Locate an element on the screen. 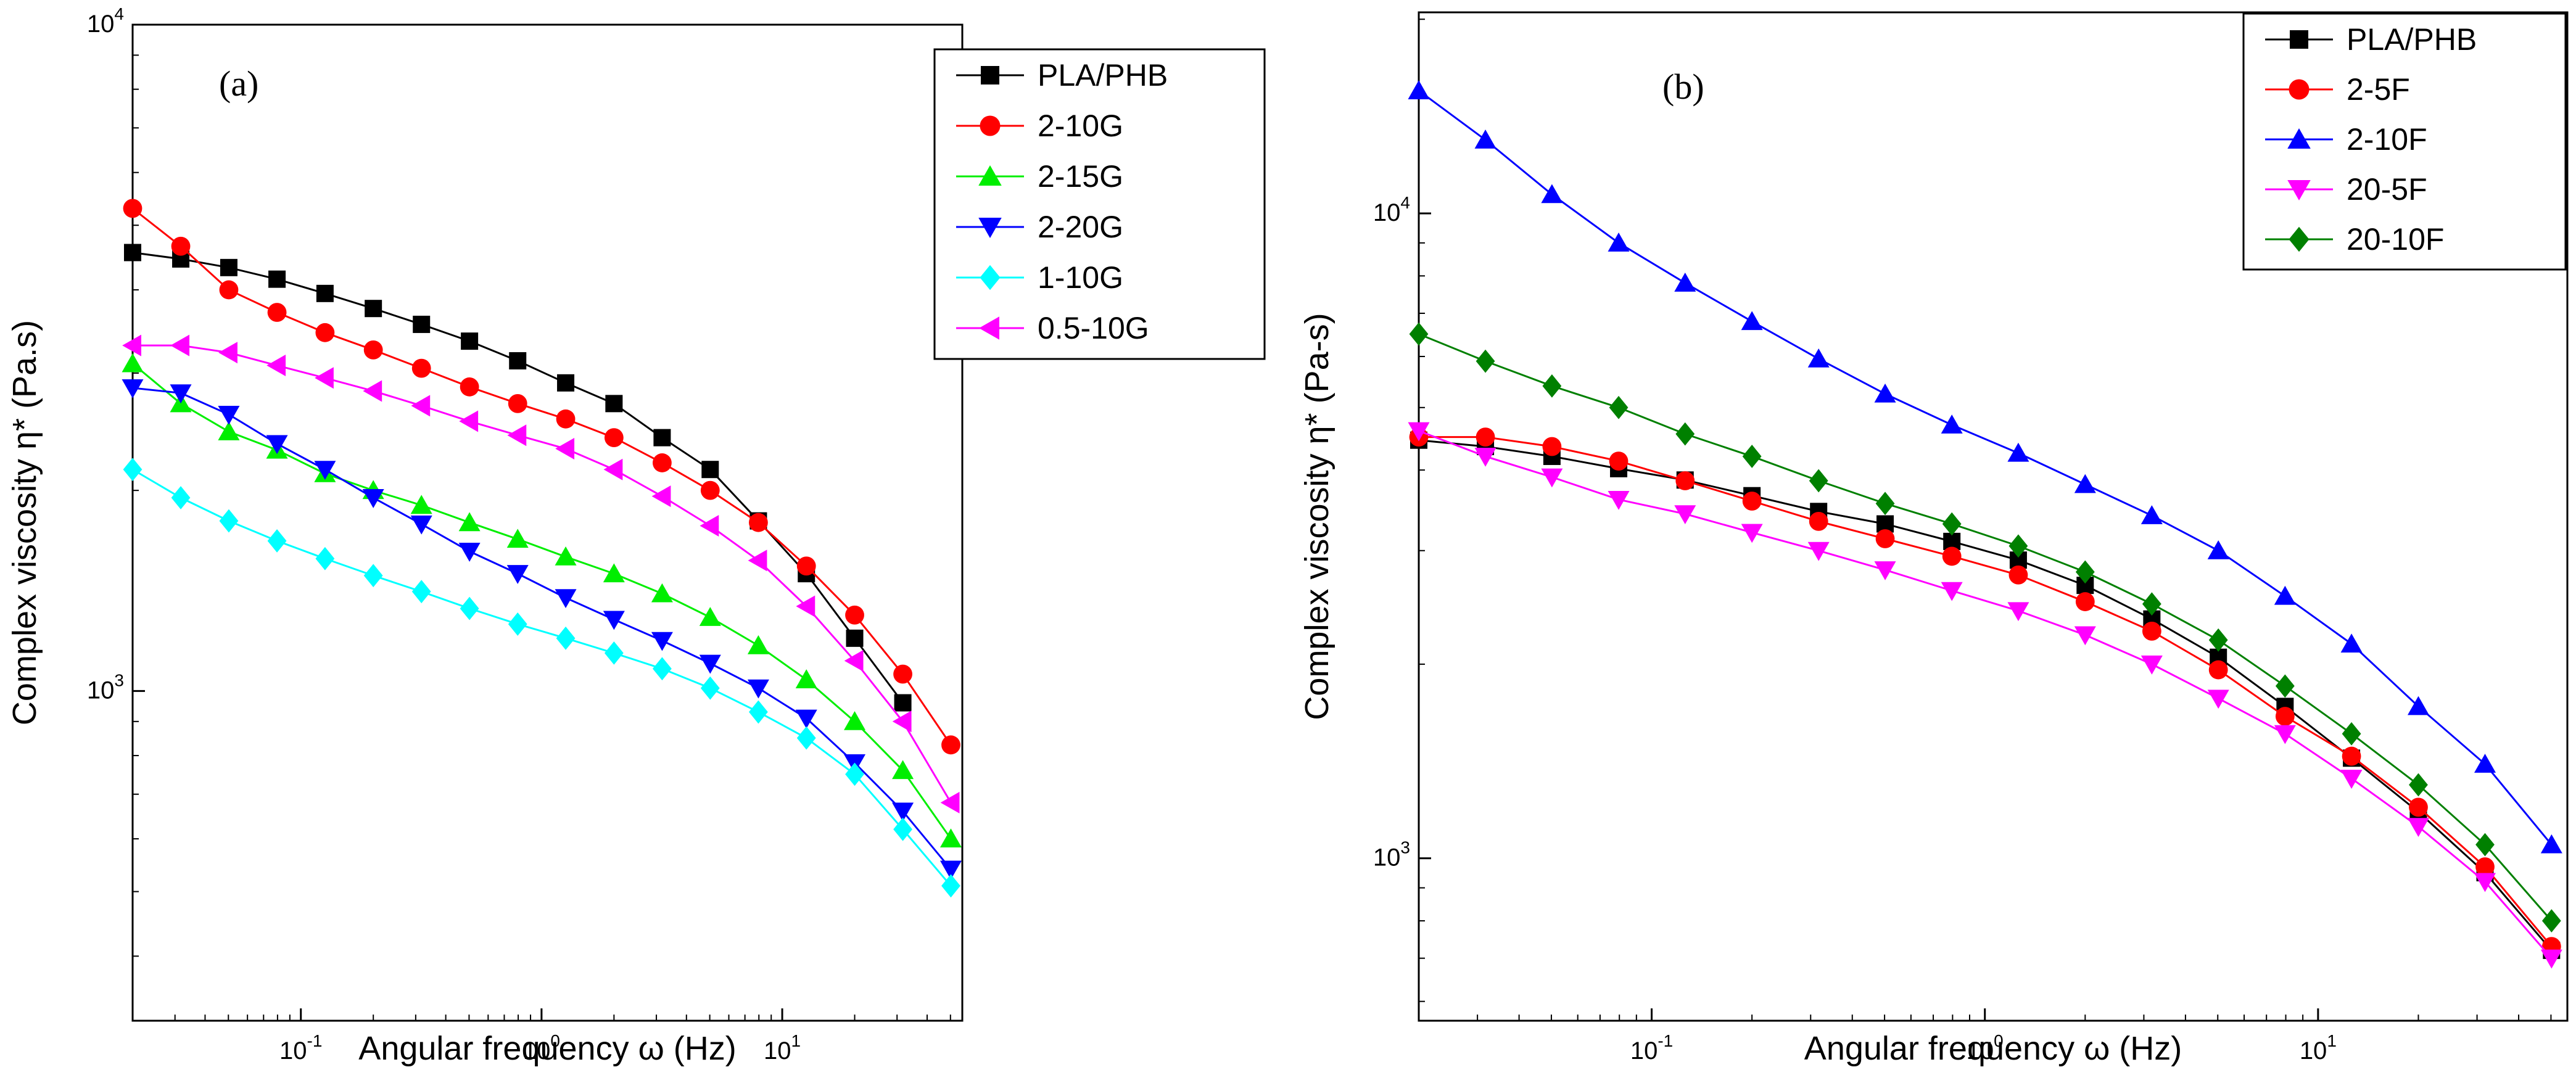 This screenshot has width=2576, height=1075. y-axis-label: Complex viscosity η* (Pa-s) is located at coordinates (1316, 516).